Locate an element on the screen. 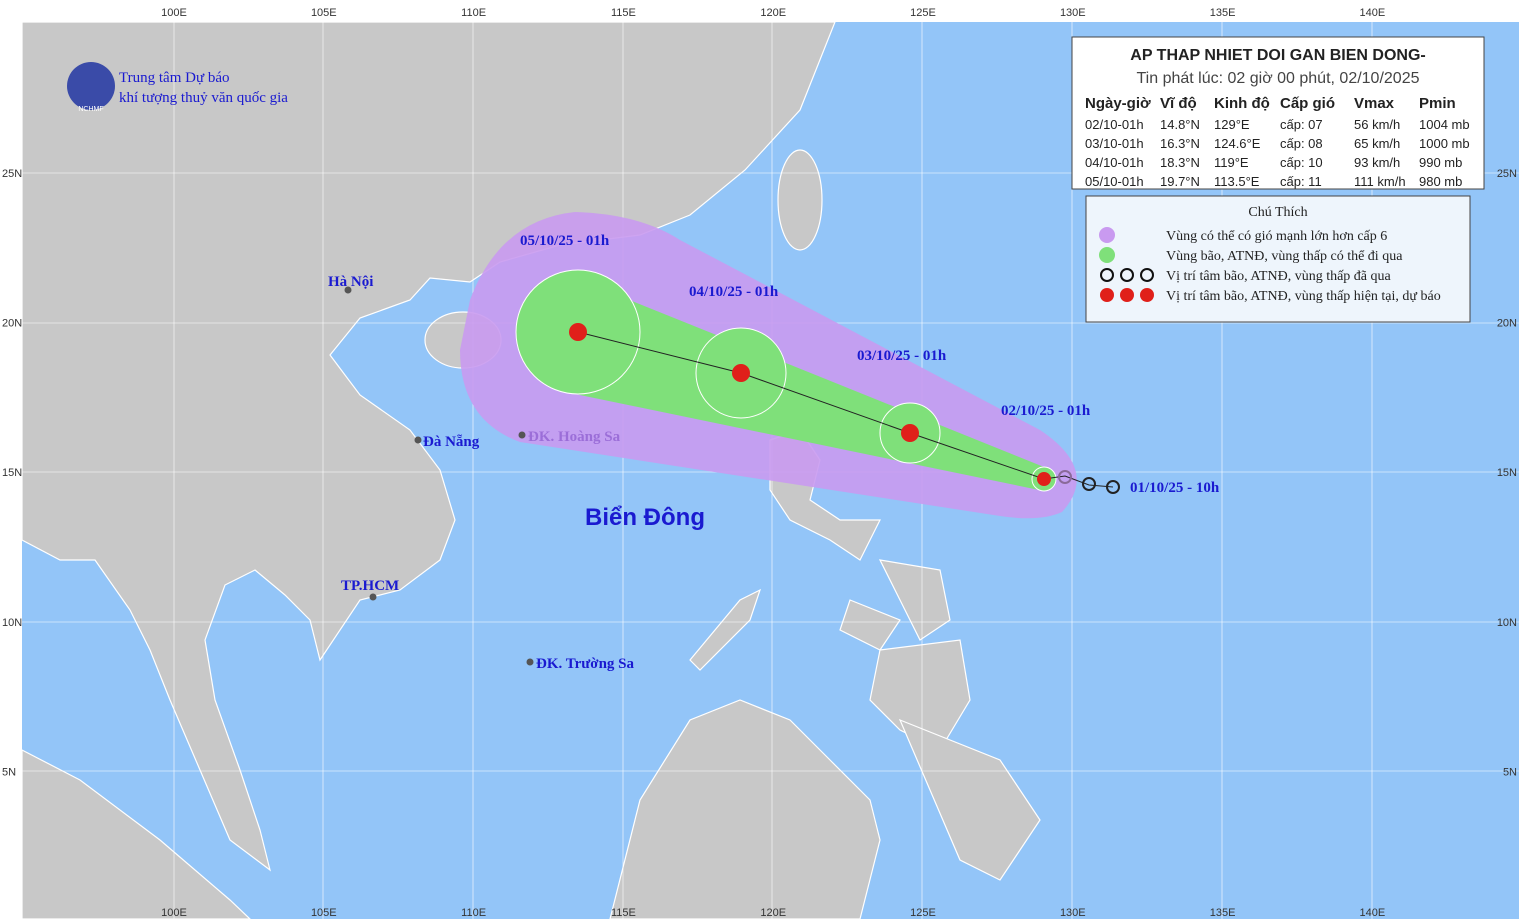 The height and width of the screenshot is (919, 1519). info-issued: Tin phát lúc: 02 giờ 00 phút, 02/10/2025 is located at coordinates (1278, 78).